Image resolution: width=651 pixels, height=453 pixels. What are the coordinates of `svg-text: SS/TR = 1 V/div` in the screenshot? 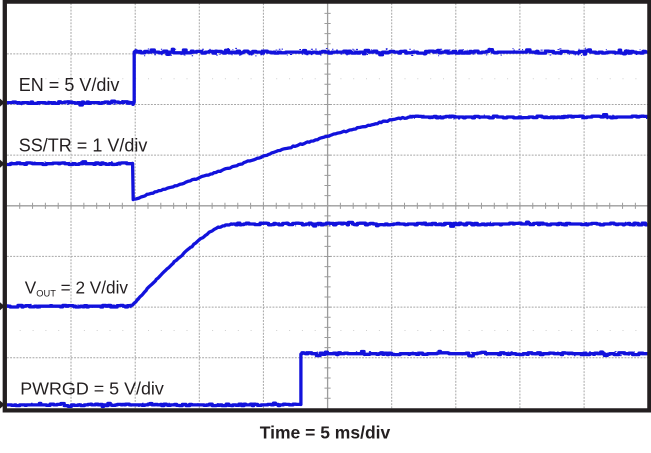 It's located at (83, 146).